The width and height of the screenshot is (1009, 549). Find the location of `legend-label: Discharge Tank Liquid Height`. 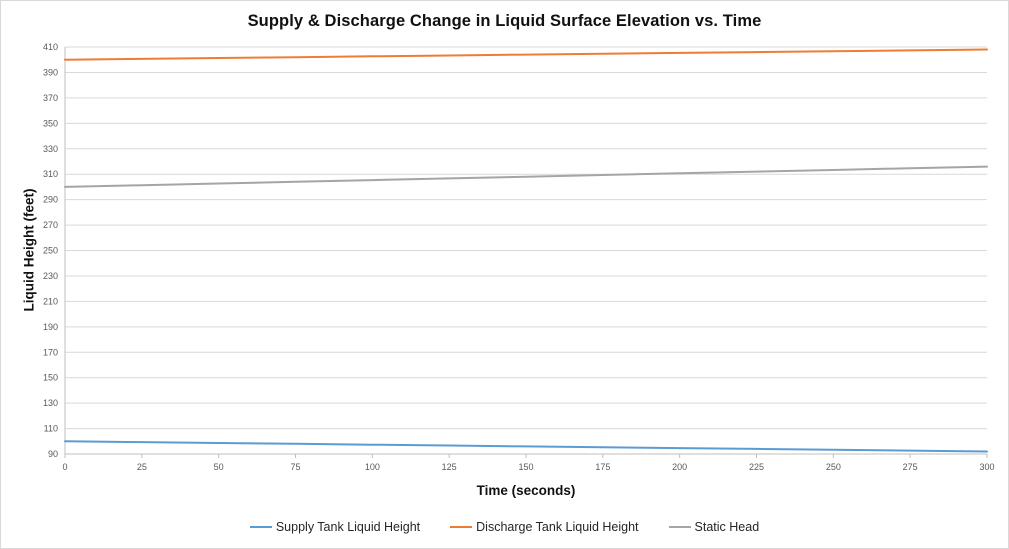

legend-label: Discharge Tank Liquid Height is located at coordinates (557, 527).